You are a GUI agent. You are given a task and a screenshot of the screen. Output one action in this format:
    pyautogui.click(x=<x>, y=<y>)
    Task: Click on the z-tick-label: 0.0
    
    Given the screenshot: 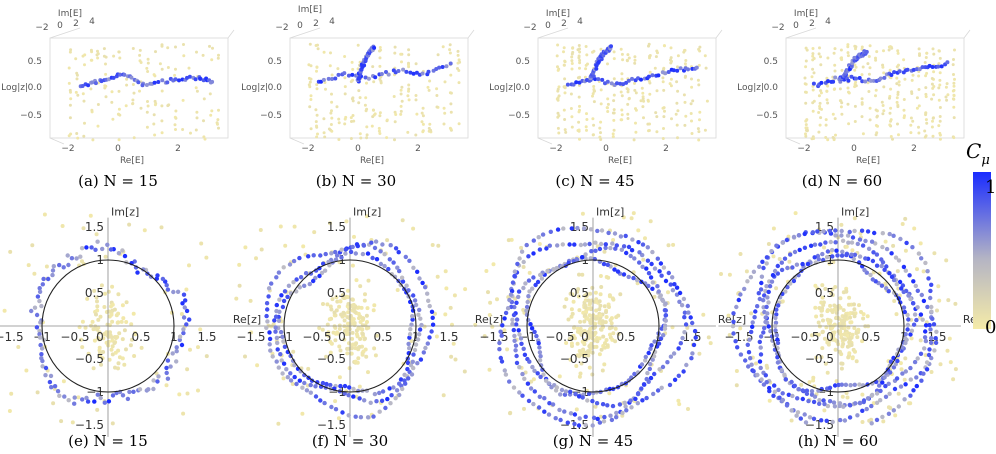 What is the action you would take?
    pyautogui.click(x=35, y=88)
    